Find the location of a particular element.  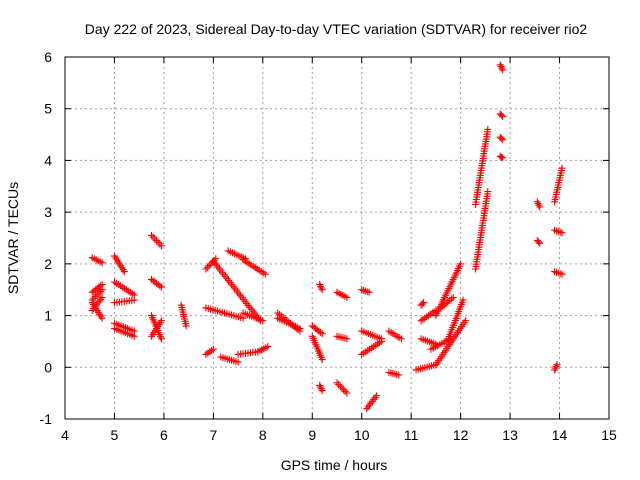

y-tick-label: 0 is located at coordinates (48, 367).